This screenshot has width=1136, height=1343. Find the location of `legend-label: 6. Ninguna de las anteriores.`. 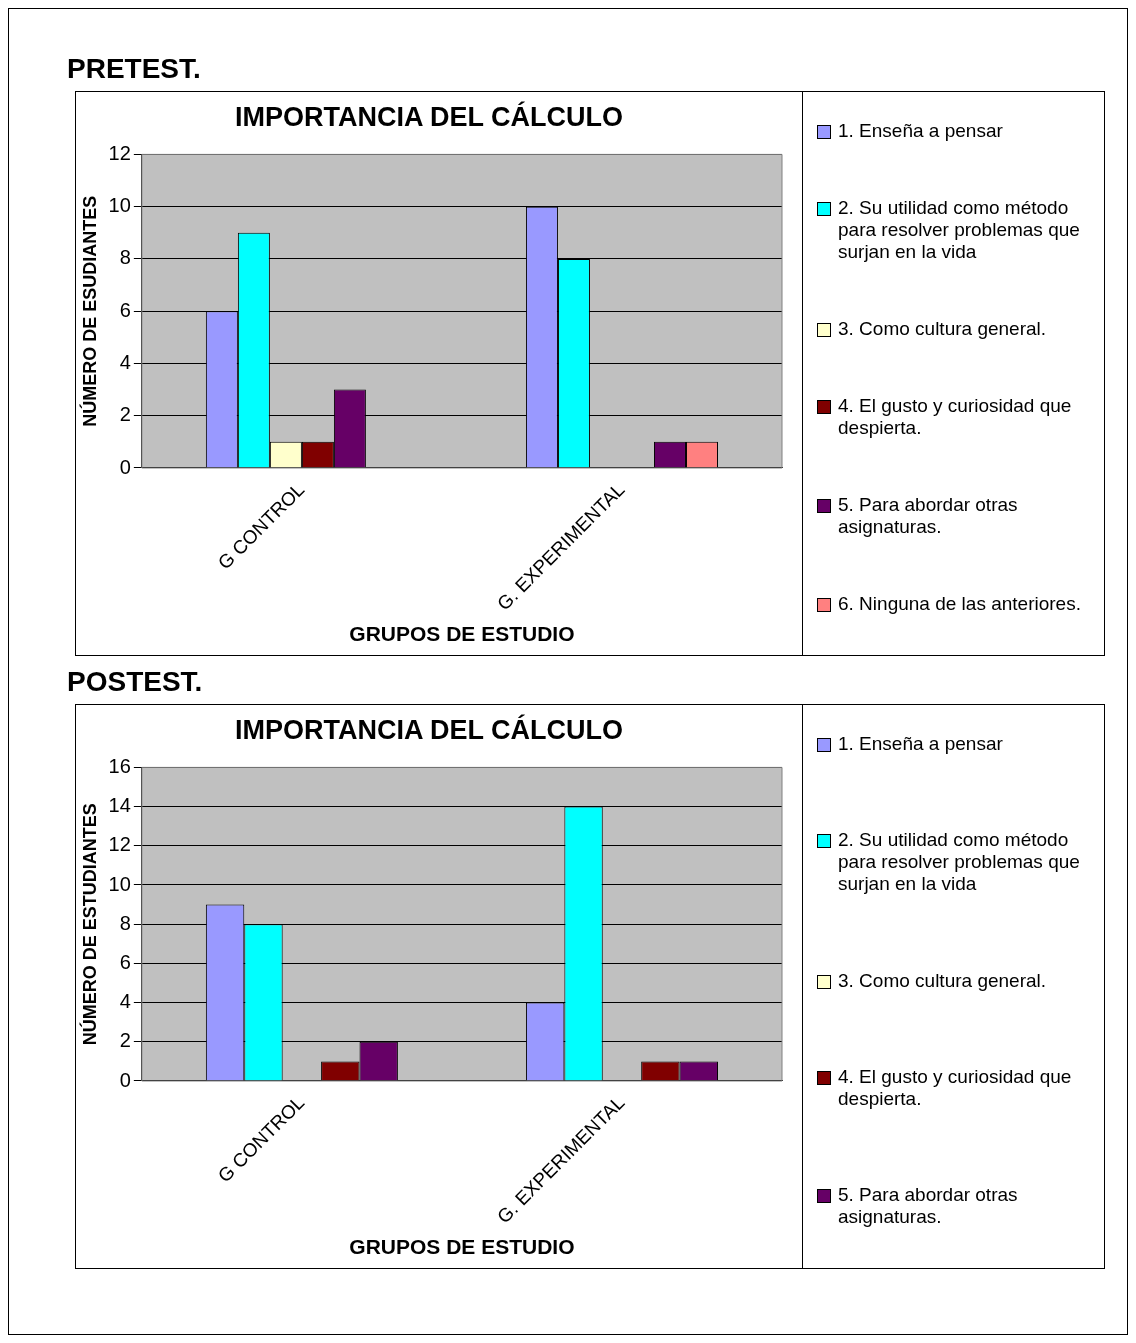

legend-label: 6. Ninguna de las anteriores. is located at coordinates (959, 604).